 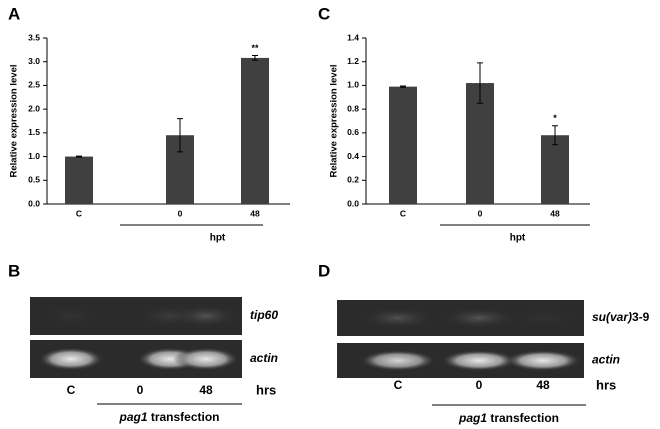 I want to click on y-tick-label: 0.5, so click(x=34, y=180).